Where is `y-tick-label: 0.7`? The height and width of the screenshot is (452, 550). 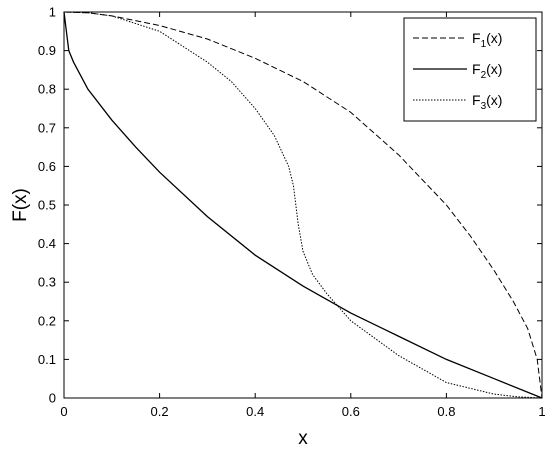
y-tick-label: 0.7 is located at coordinates (47, 127).